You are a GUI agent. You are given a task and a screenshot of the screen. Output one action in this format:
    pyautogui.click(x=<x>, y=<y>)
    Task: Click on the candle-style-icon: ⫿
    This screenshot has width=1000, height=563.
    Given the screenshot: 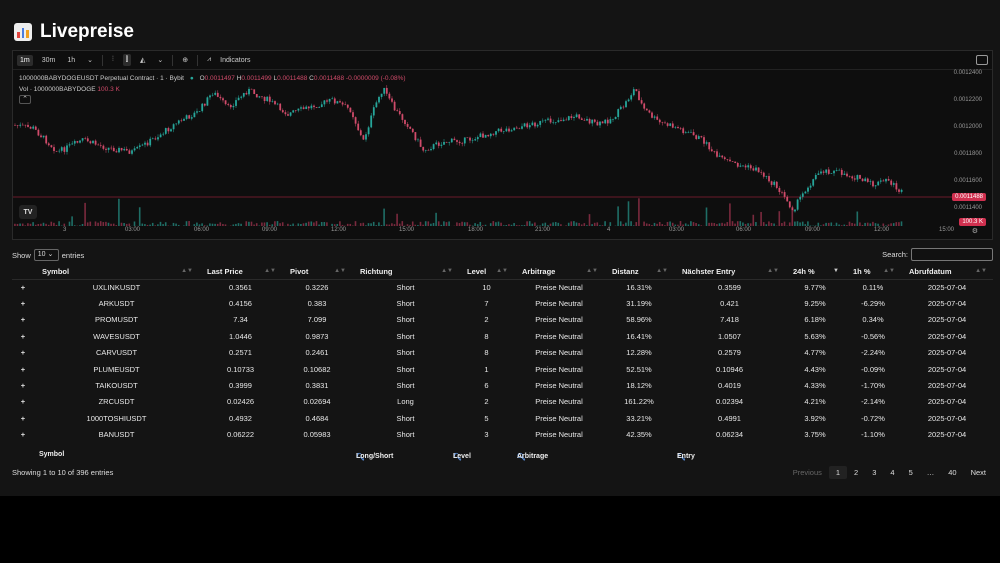 What is the action you would take?
    pyautogui.click(x=127, y=60)
    